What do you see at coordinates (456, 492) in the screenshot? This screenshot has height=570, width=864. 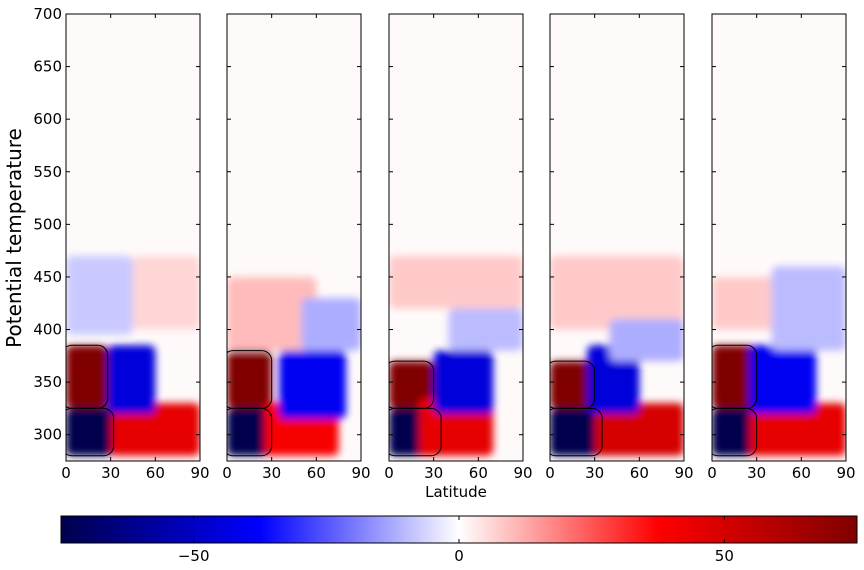 I see `x-axis-label: Latitude` at bounding box center [456, 492].